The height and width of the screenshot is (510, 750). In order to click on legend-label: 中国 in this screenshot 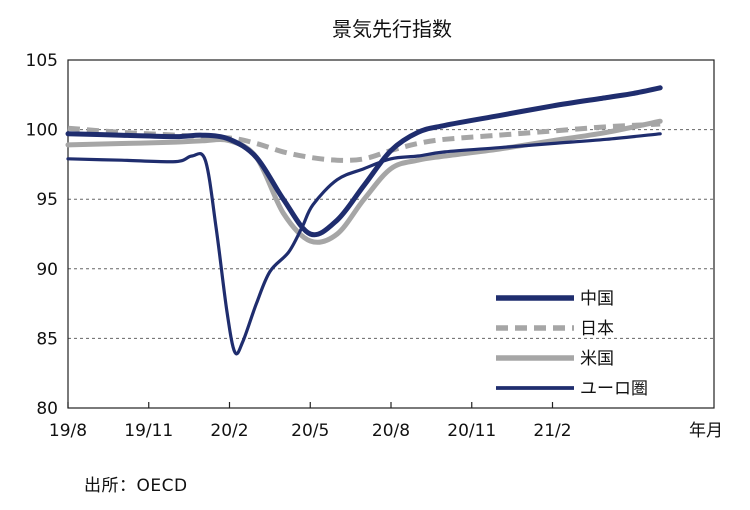, I will do `click(597, 299)`.